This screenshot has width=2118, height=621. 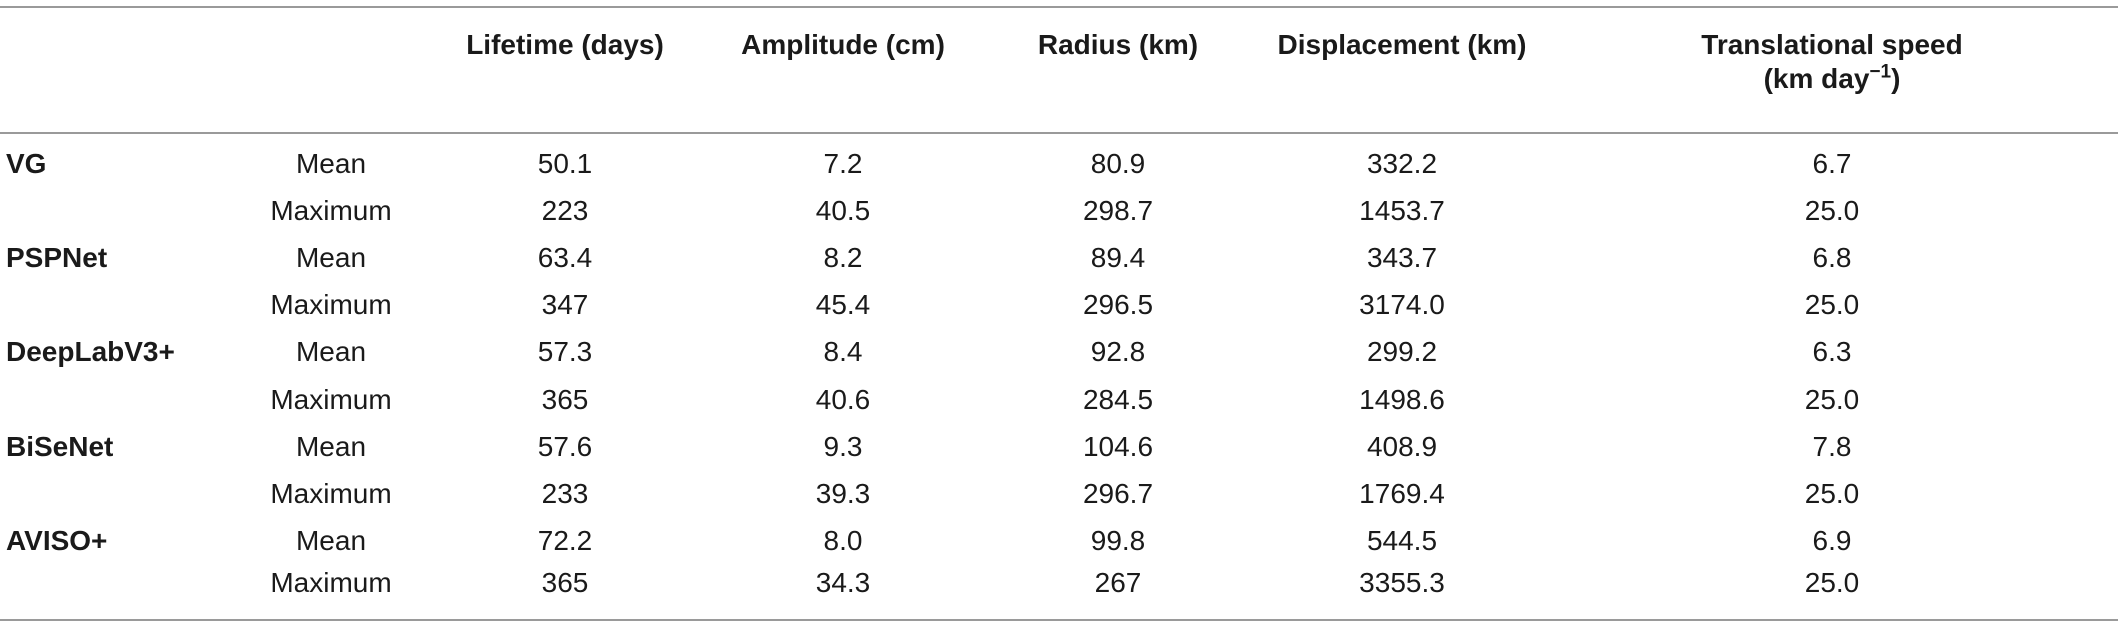 What do you see at coordinates (1059, 399) in the screenshot?
I see `table-row: Maximum 365 40.6 284.5 1498.6 25.0` at bounding box center [1059, 399].